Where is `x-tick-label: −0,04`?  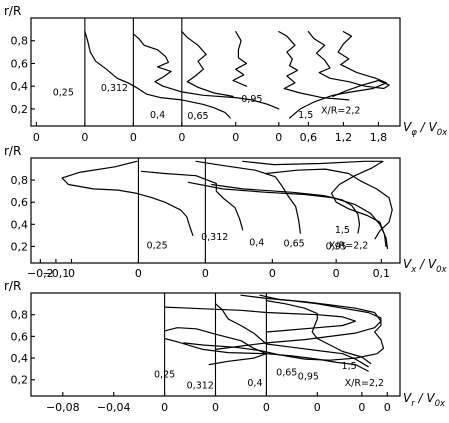
x-tick-label: −0,04 is located at coordinates (114, 407).